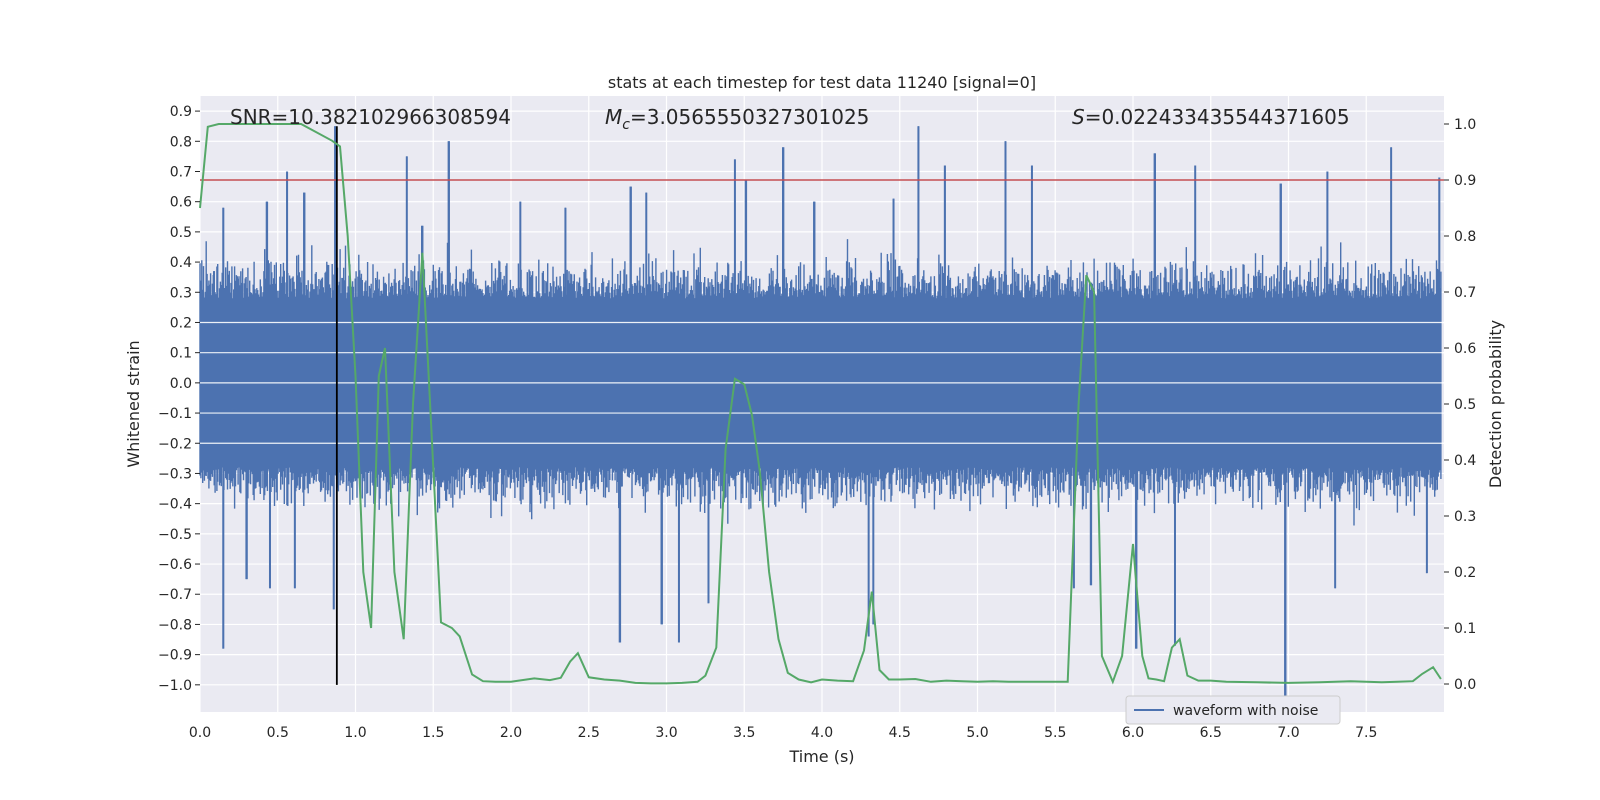 The height and width of the screenshot is (800, 1600). Describe the element at coordinates (370, 117) in the screenshot. I see `snr-annotation: SNR=10.382102966308594` at that location.